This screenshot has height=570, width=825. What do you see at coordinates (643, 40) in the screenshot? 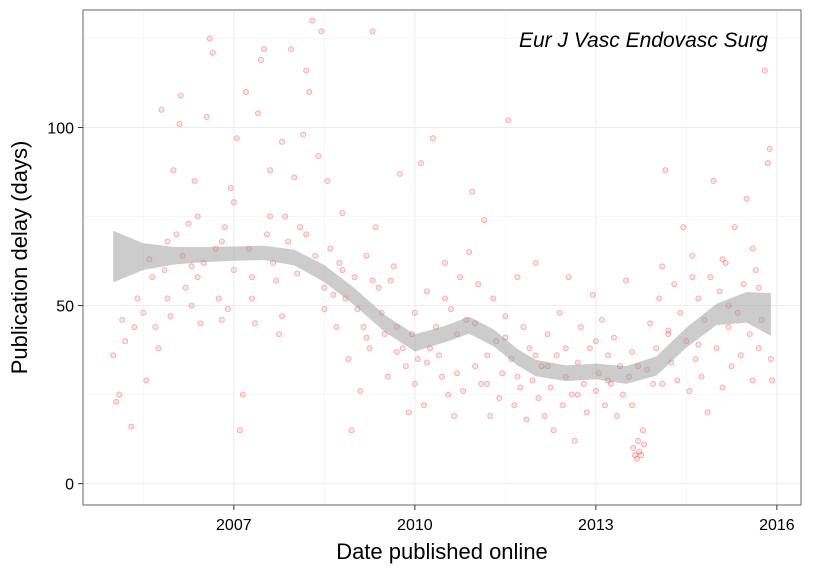
I see `journal-annotation: Eur J Vasc Endovasc Surg` at bounding box center [643, 40].